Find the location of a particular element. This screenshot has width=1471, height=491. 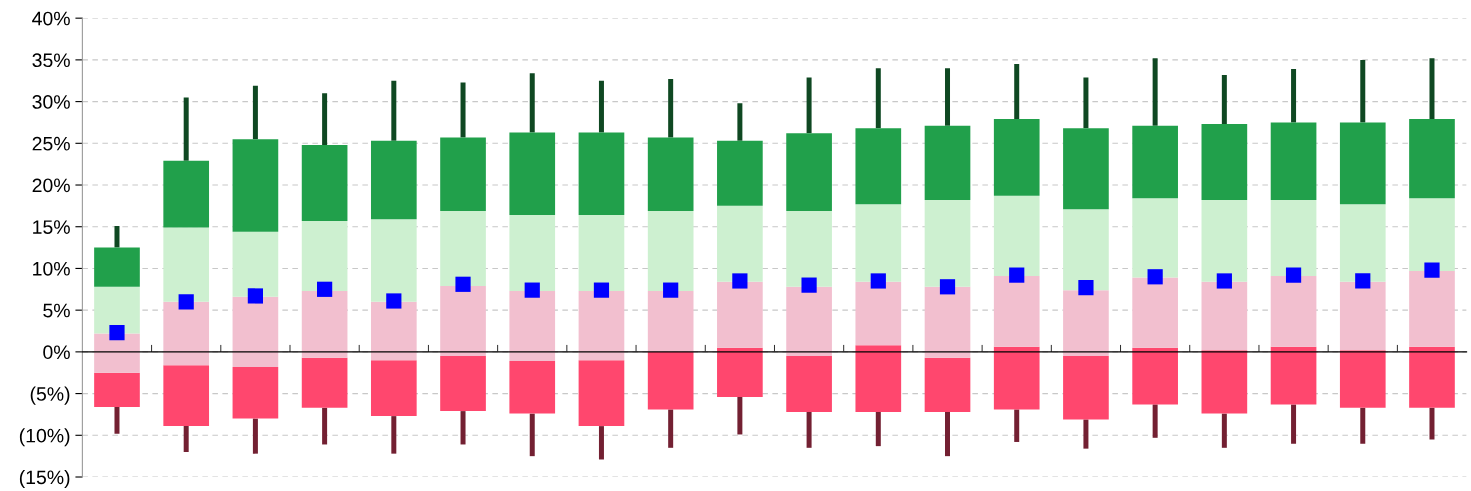

y-tick-label: 20% is located at coordinates (51, 185).